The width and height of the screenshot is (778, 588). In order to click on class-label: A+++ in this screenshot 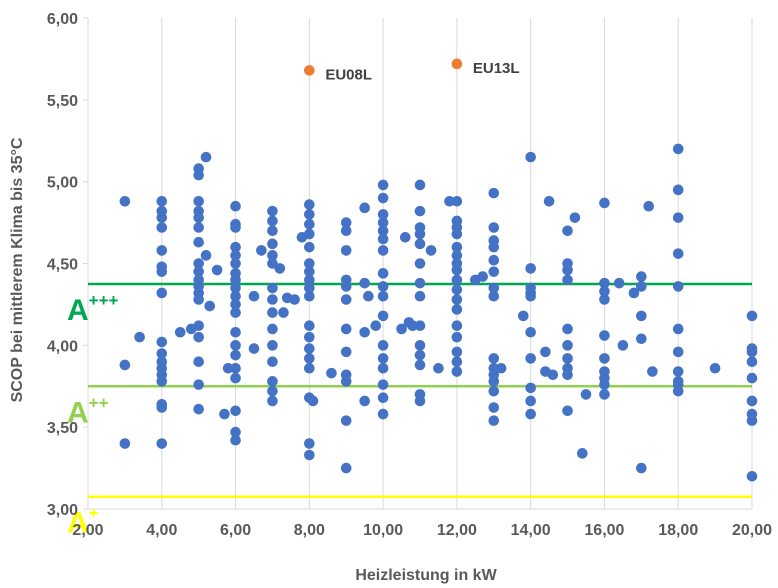, I will do `click(93, 309)`.